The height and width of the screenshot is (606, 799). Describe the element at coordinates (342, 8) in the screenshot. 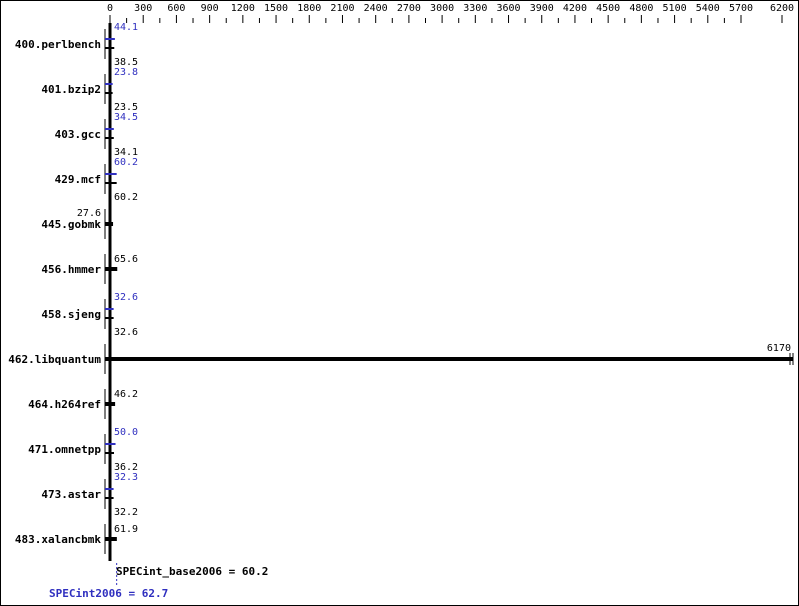

I see `x-tick-label: 2100` at that location.